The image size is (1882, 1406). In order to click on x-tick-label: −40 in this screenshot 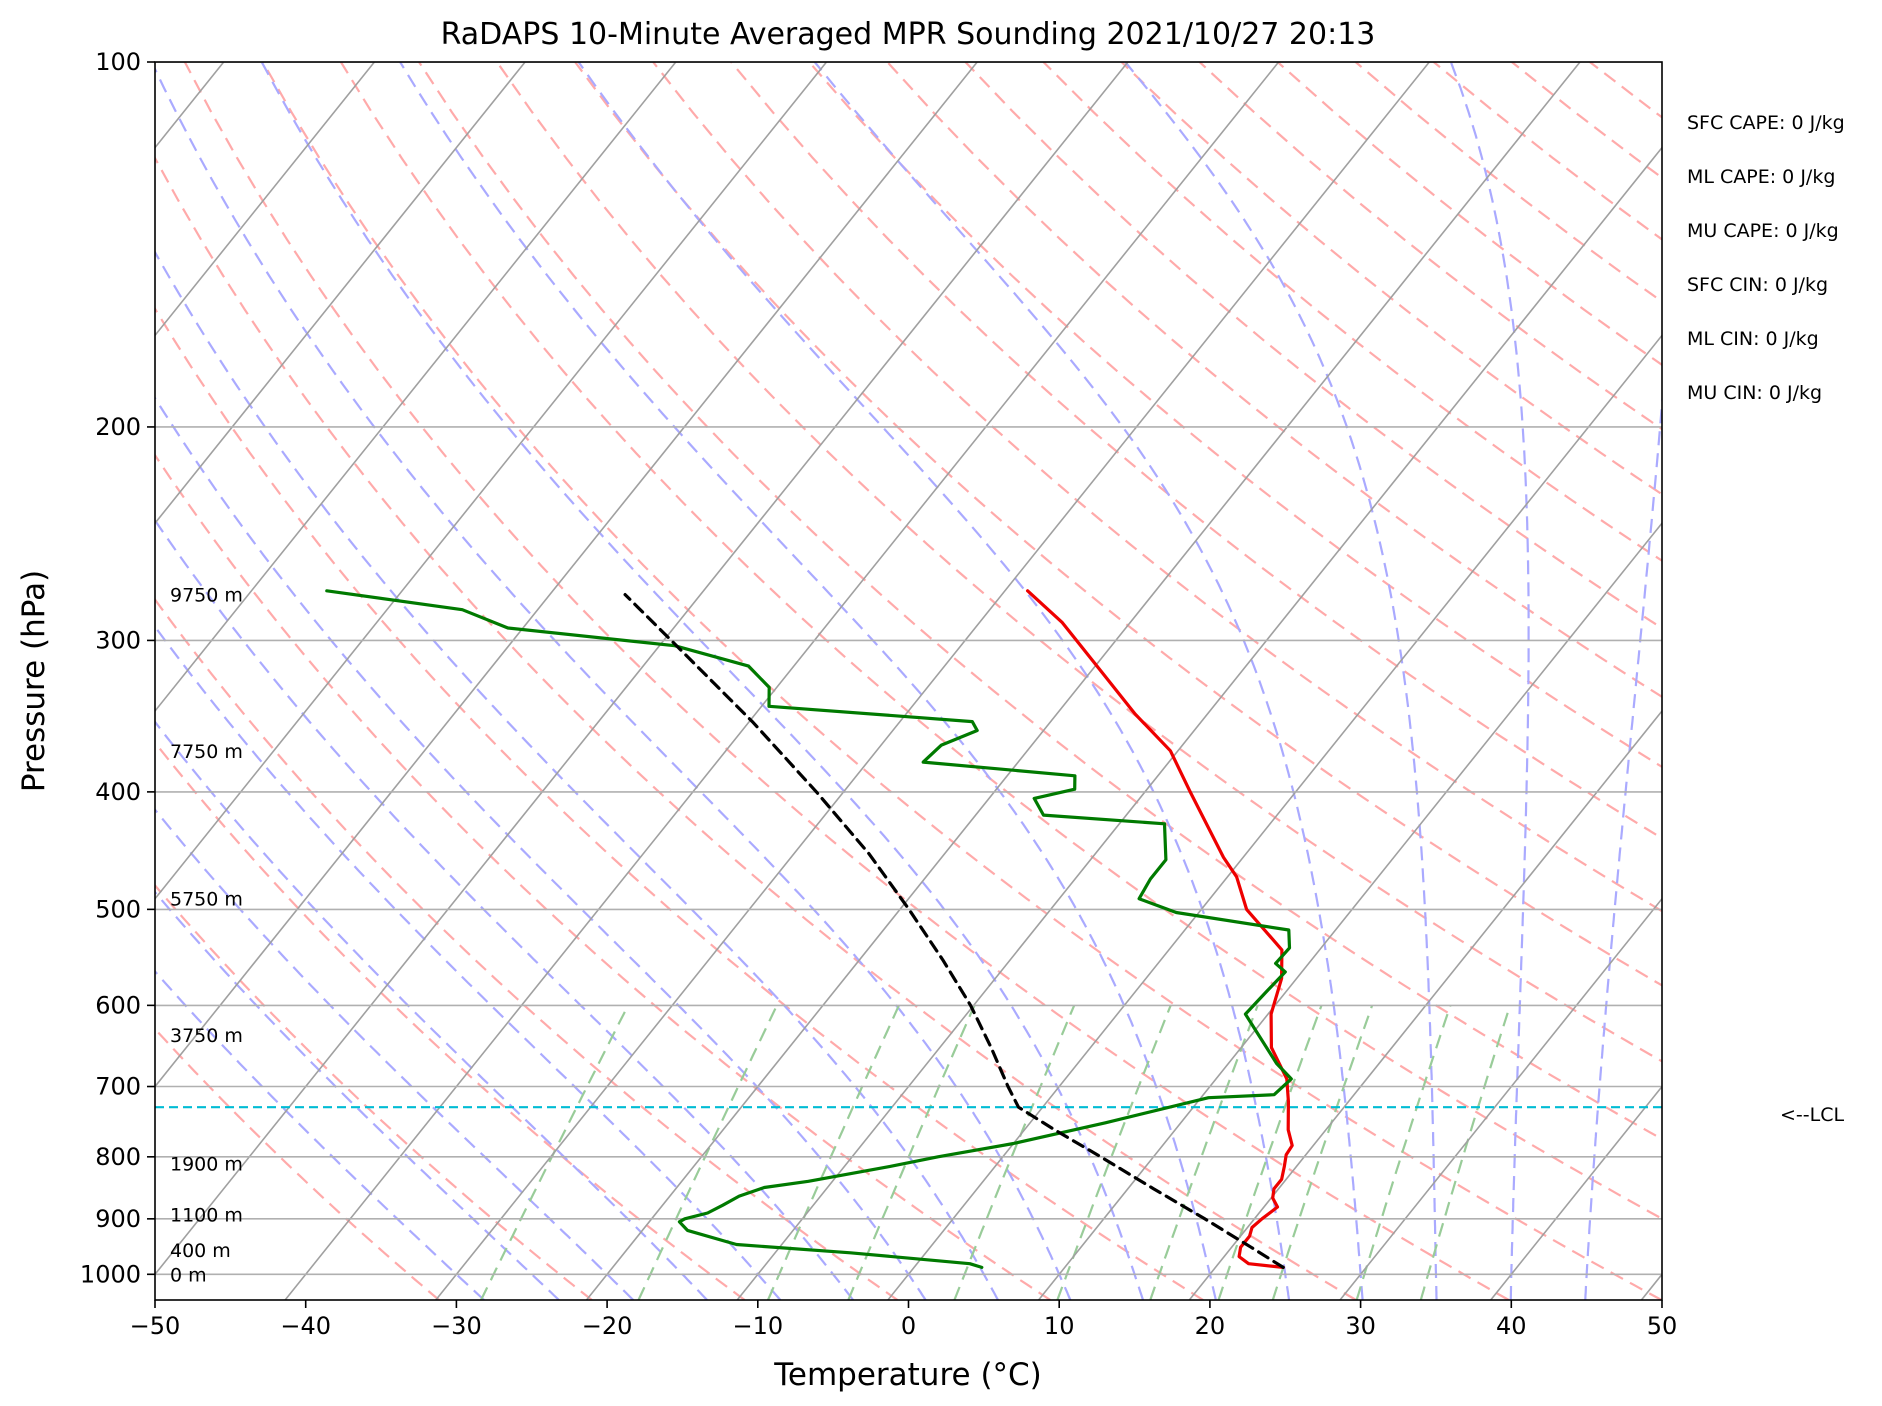, I will do `click(305, 1326)`.